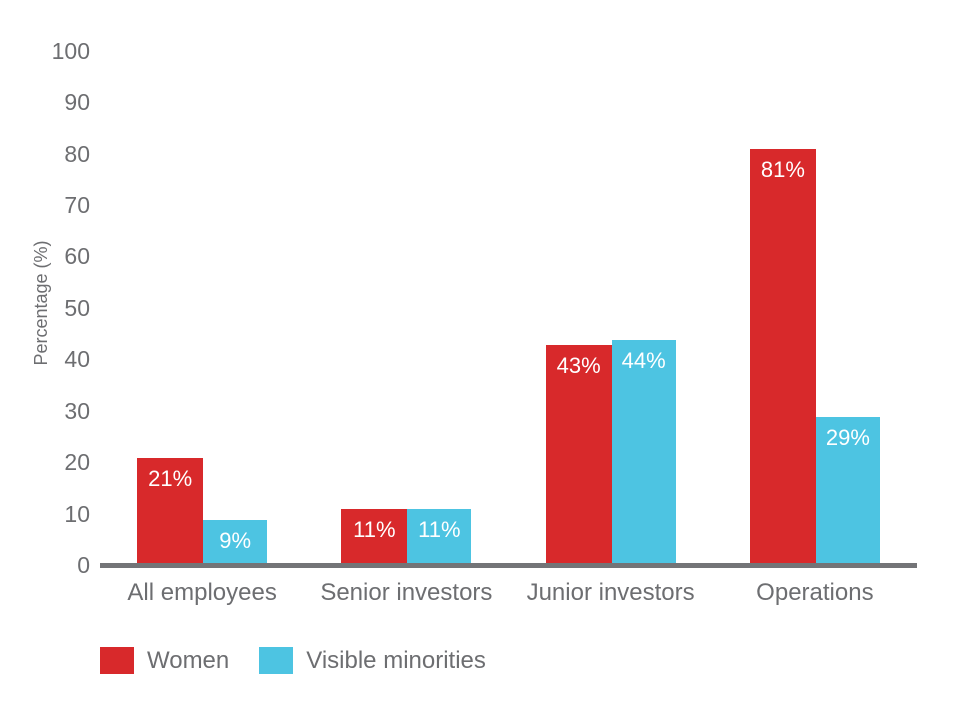  What do you see at coordinates (276, 660) in the screenshot?
I see `legend-swatch-visible-minorities` at bounding box center [276, 660].